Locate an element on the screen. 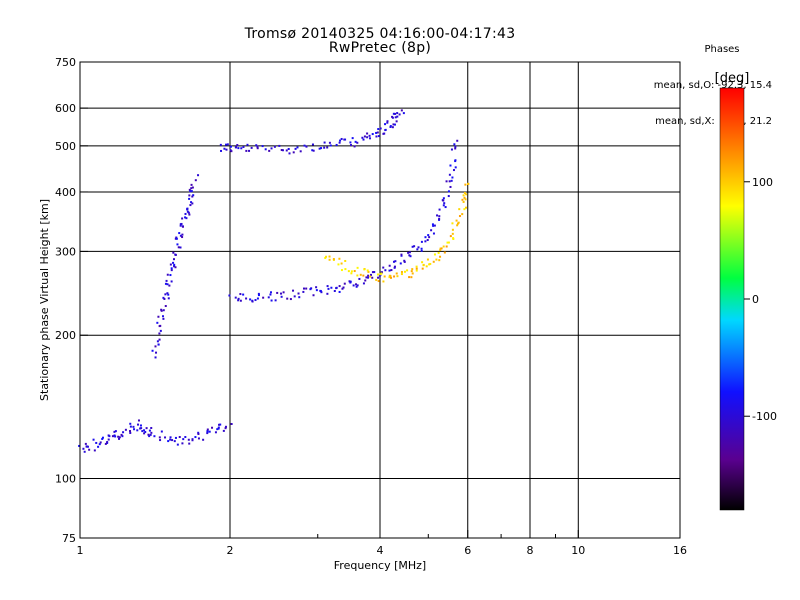 This screenshot has height=600, width=800. y-tick-label: 100 is located at coordinates (65, 479).